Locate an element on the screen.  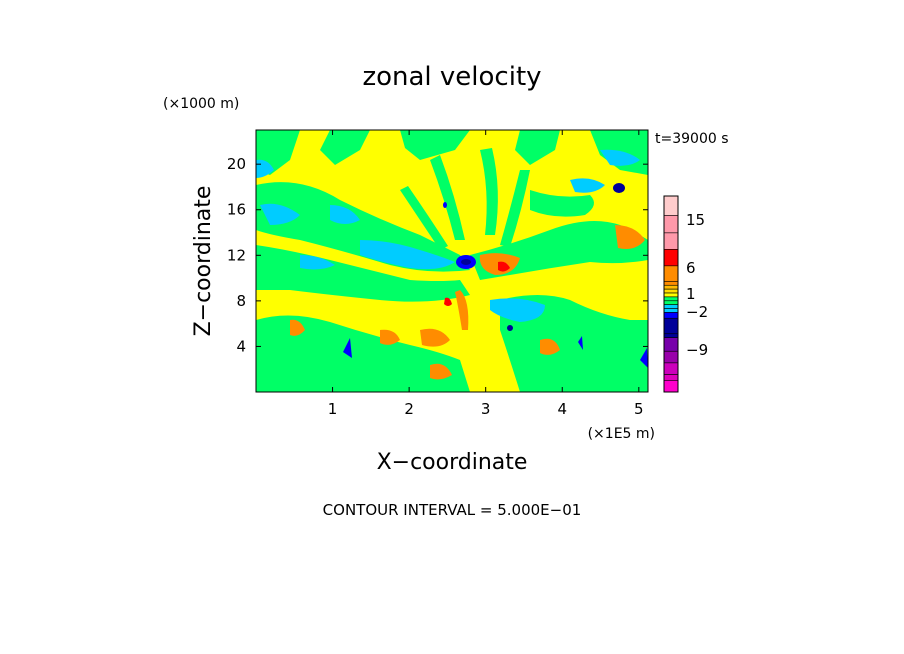
contour-interval-note: CONTOUR INTERVAL = 5.000E−01 is located at coordinates (452, 510).